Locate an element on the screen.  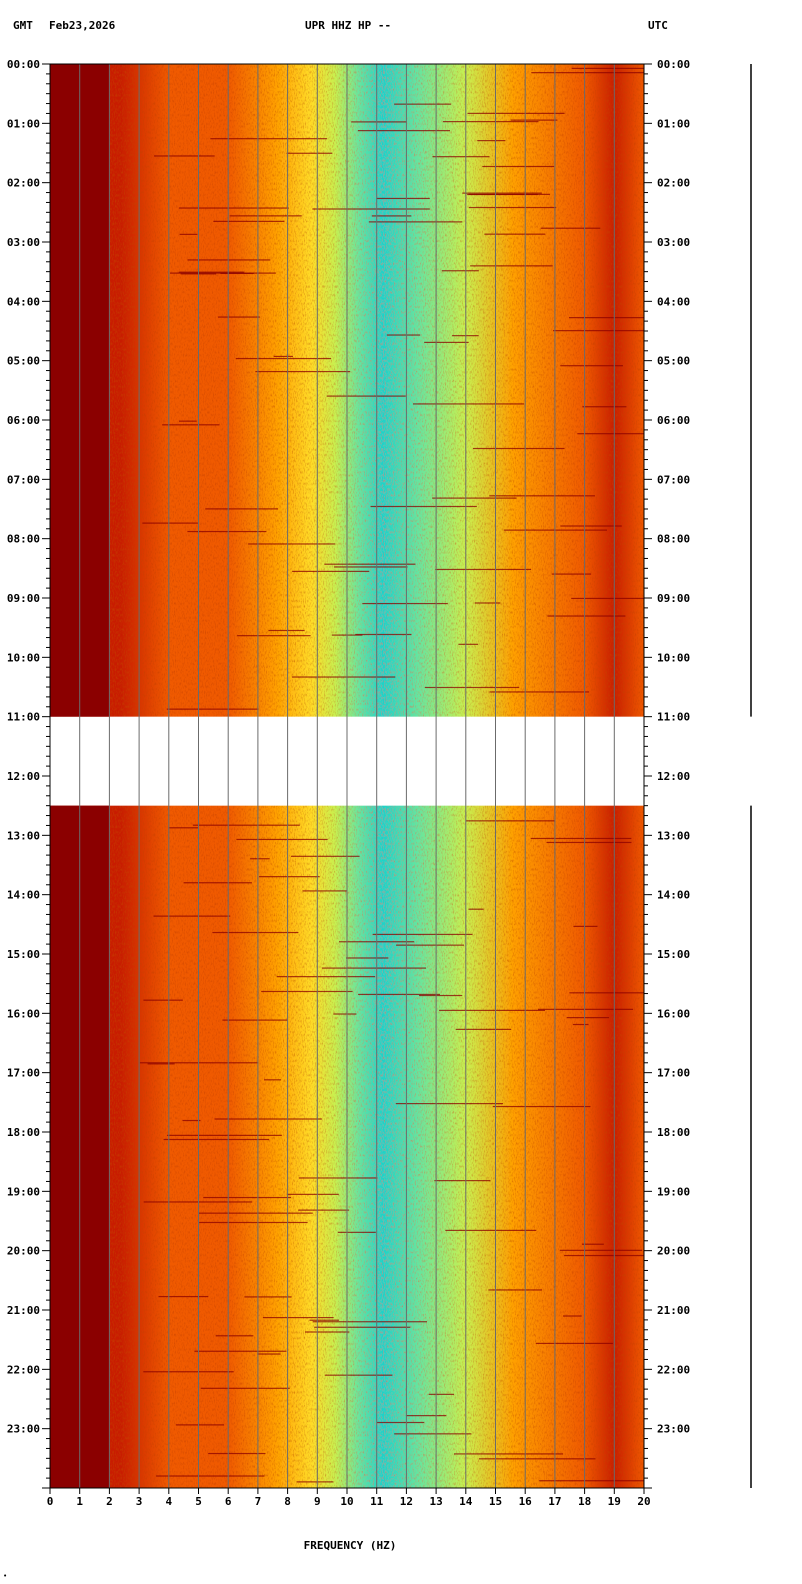
y-tick-label-left: 17:00 is located at coordinates (23, 1073).